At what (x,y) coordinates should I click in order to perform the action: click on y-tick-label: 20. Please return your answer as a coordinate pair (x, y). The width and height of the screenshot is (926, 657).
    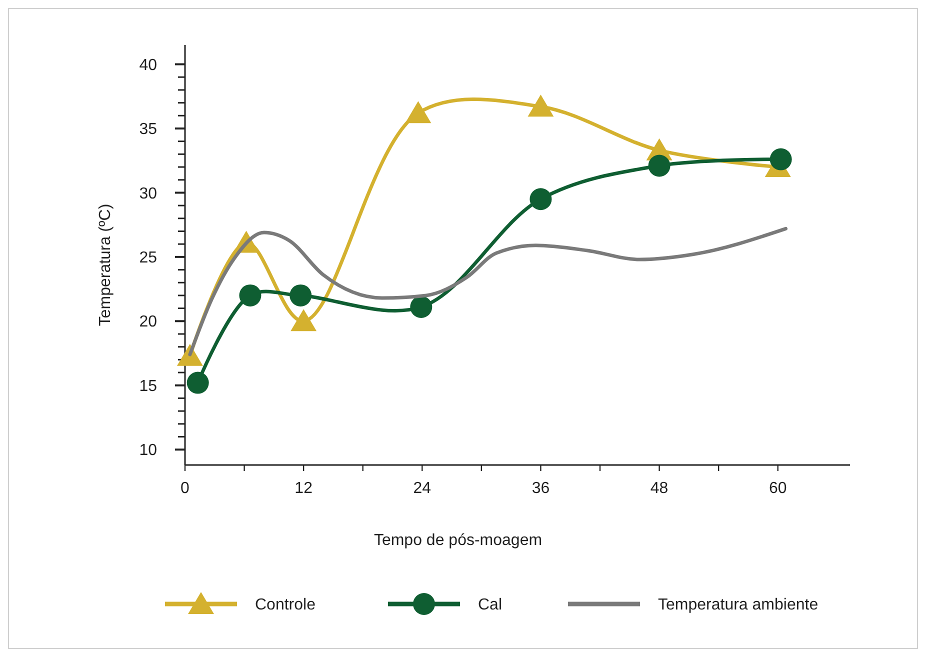
    Looking at the image, I should click on (148, 322).